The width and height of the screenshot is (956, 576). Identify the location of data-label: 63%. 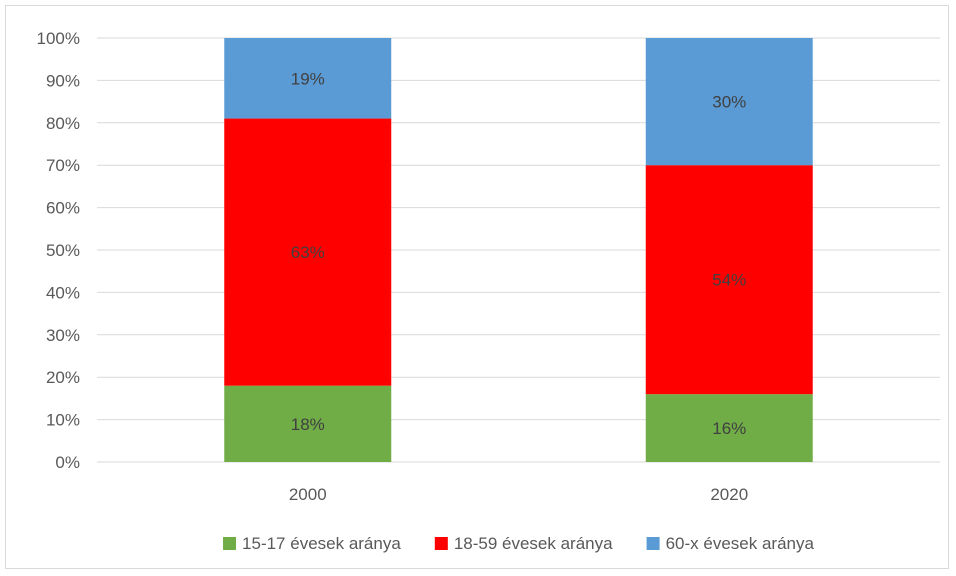
(308, 252).